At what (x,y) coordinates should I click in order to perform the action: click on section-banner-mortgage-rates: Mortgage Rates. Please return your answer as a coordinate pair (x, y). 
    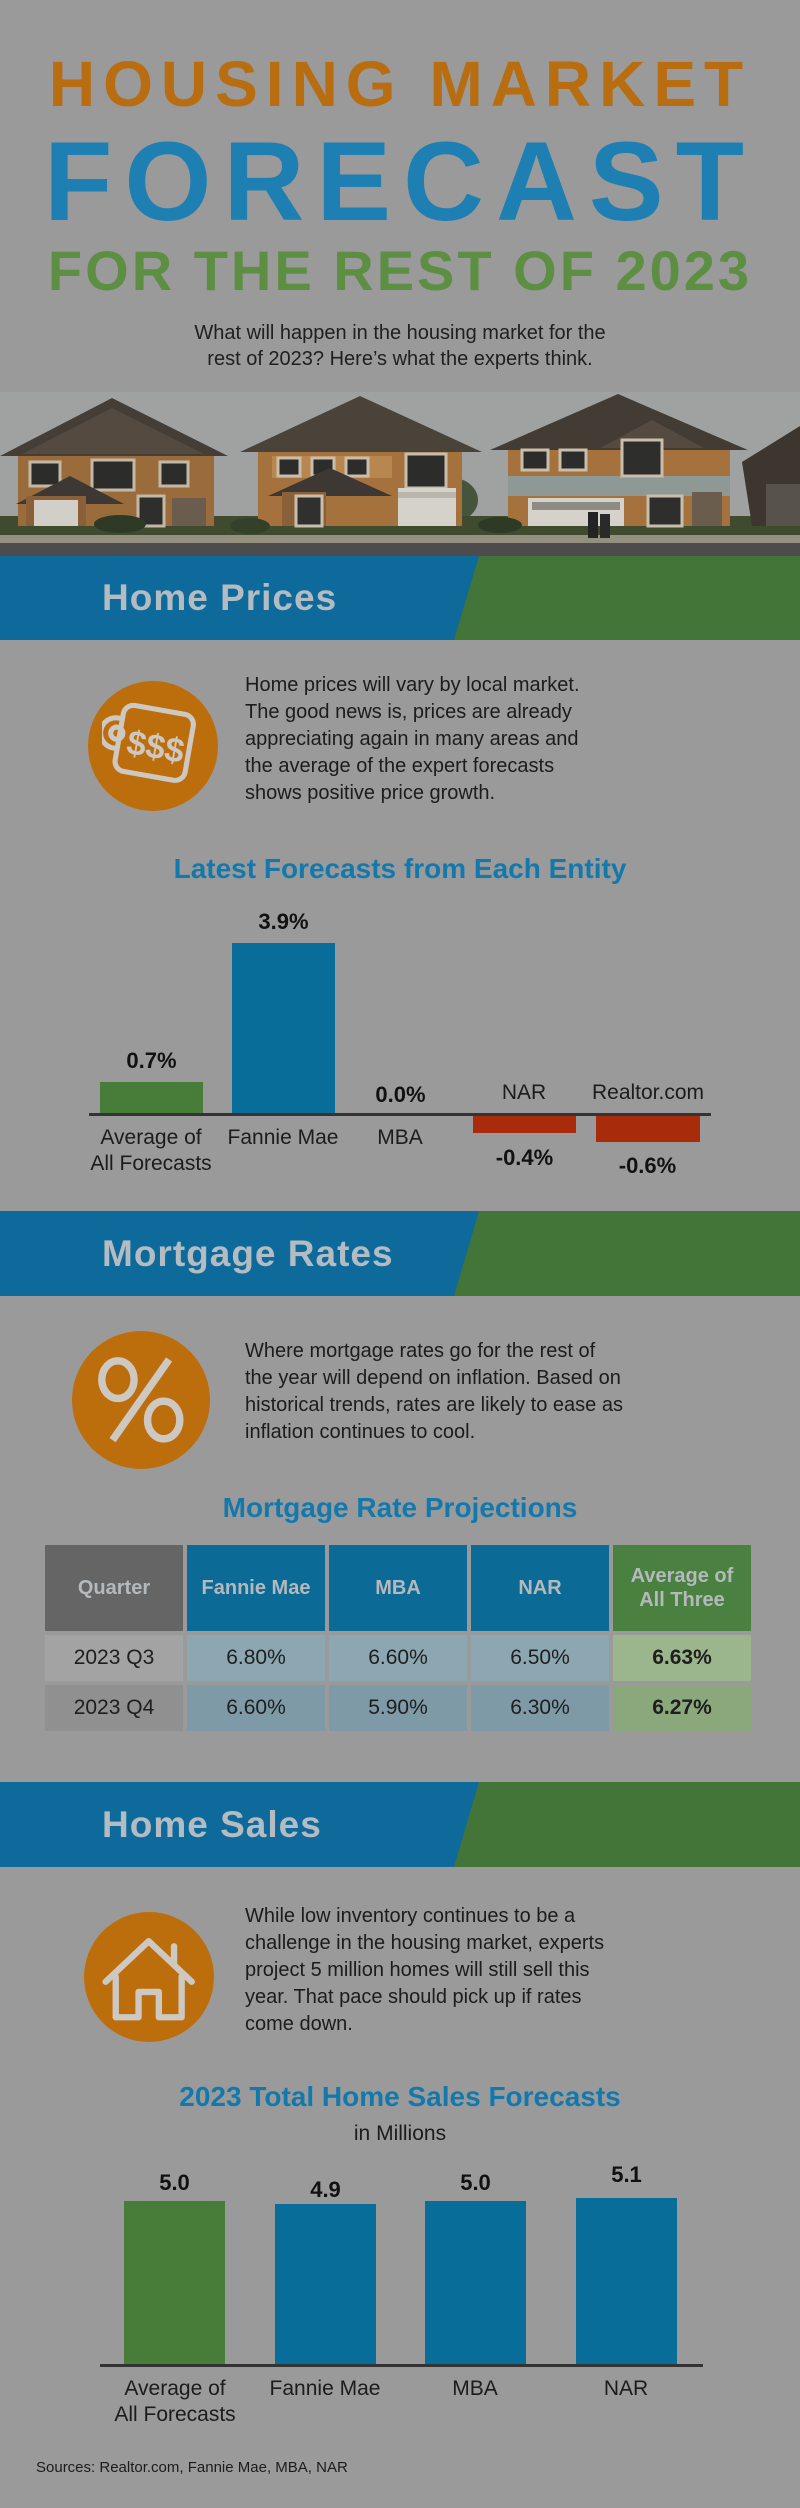
    Looking at the image, I should click on (400, 1253).